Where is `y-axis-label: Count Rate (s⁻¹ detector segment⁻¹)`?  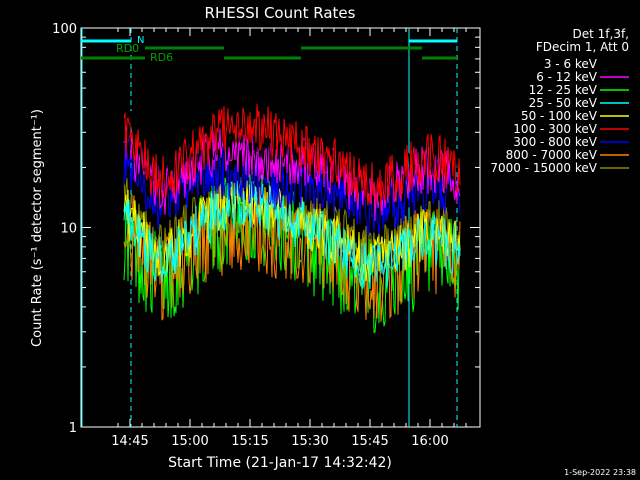
y-axis-label: Count Rate (s⁻¹ detector segment⁻¹) is located at coordinates (37, 228).